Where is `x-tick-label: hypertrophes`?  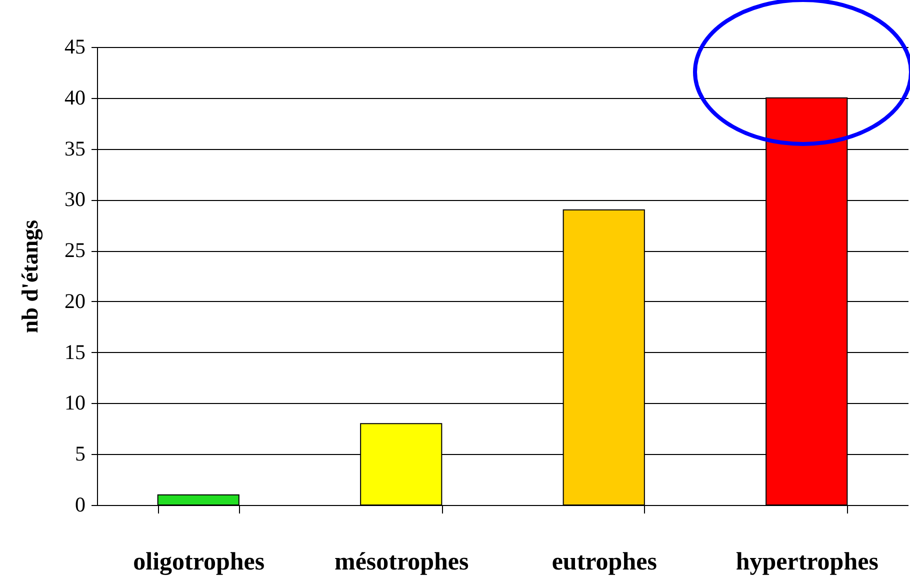
x-tick-label: hypertrophes is located at coordinates (807, 562).